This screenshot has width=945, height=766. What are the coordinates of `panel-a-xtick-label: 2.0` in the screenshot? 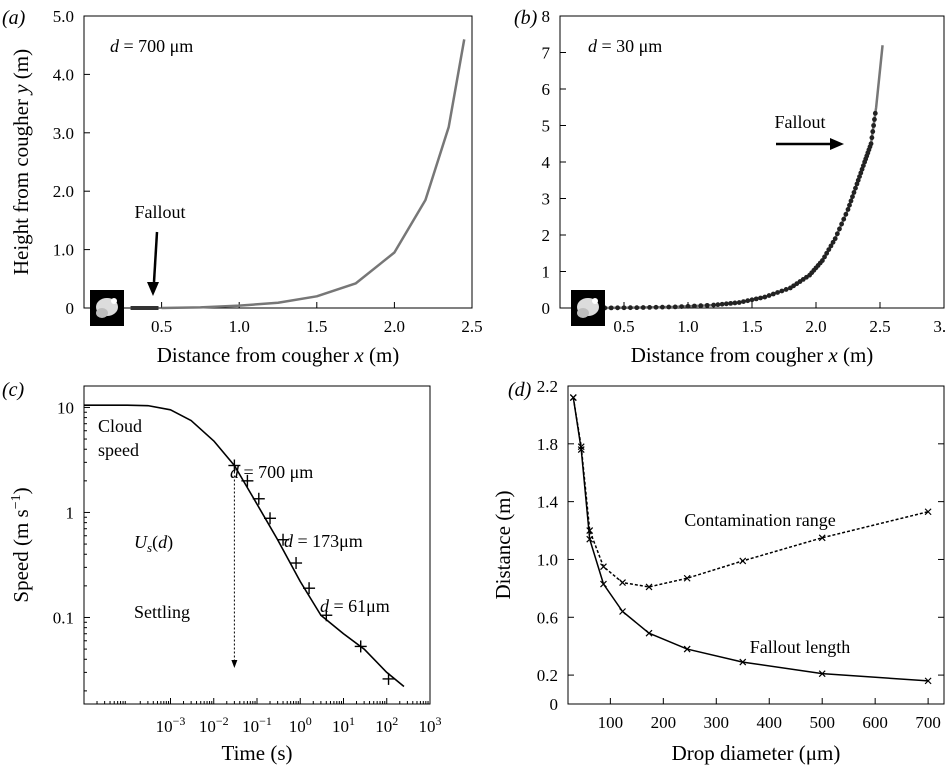 It's located at (394, 326).